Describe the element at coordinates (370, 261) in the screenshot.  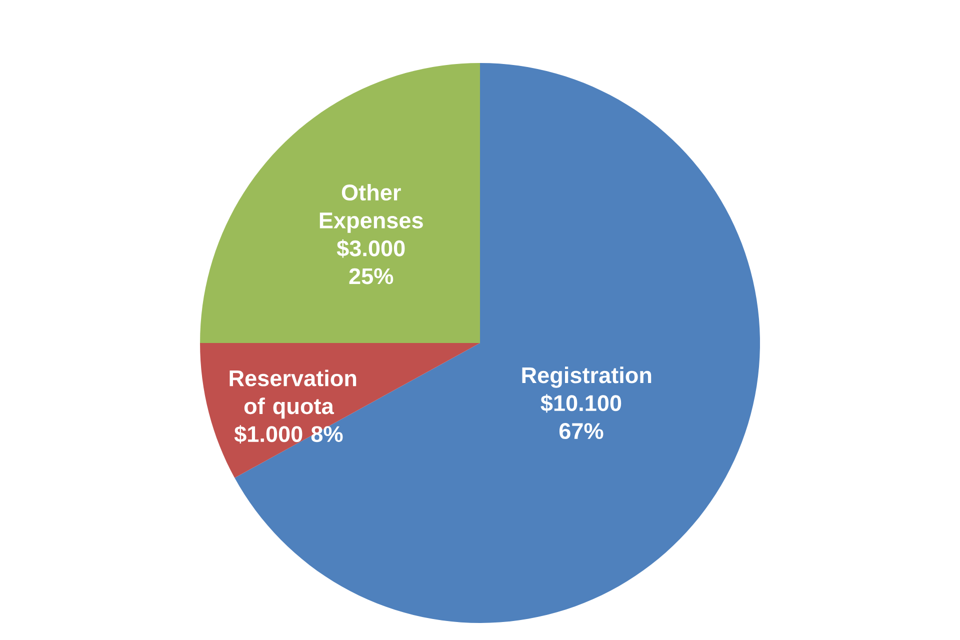
I see `data-label: $3.000 25%` at that location.